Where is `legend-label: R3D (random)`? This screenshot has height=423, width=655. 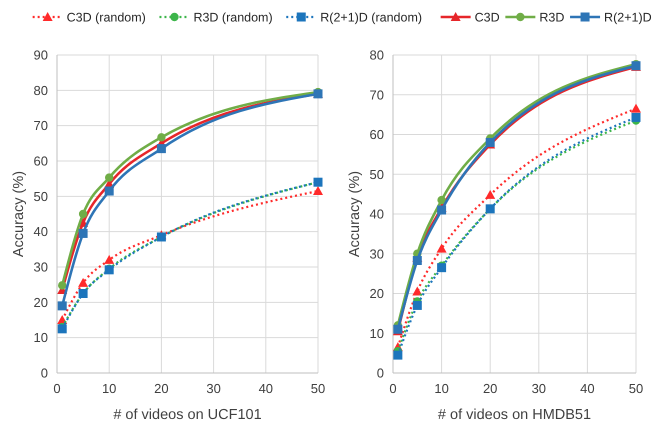
legend-label: R3D (random) is located at coordinates (233, 17).